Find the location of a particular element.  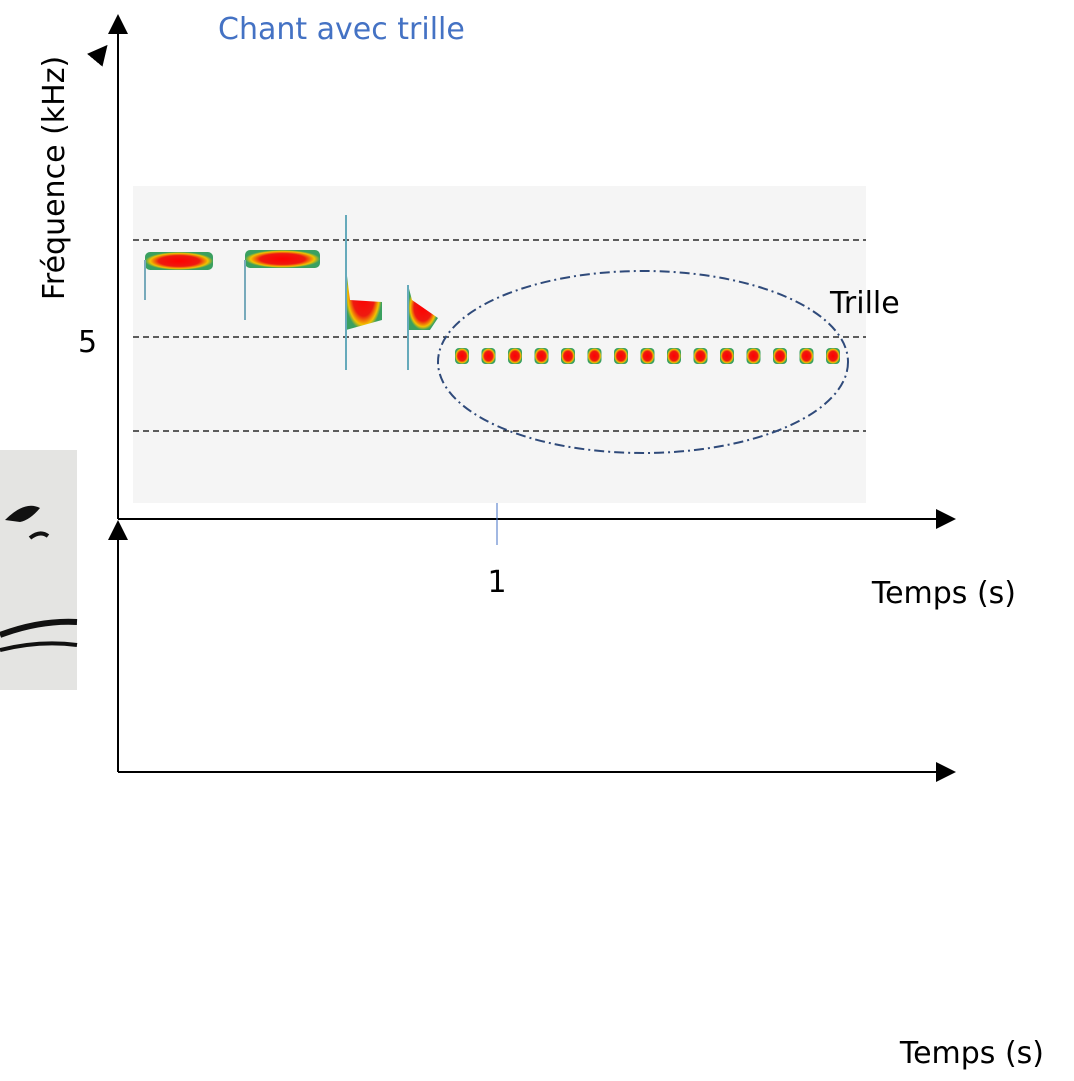

annotation: Trille is located at coordinates (864, 303).